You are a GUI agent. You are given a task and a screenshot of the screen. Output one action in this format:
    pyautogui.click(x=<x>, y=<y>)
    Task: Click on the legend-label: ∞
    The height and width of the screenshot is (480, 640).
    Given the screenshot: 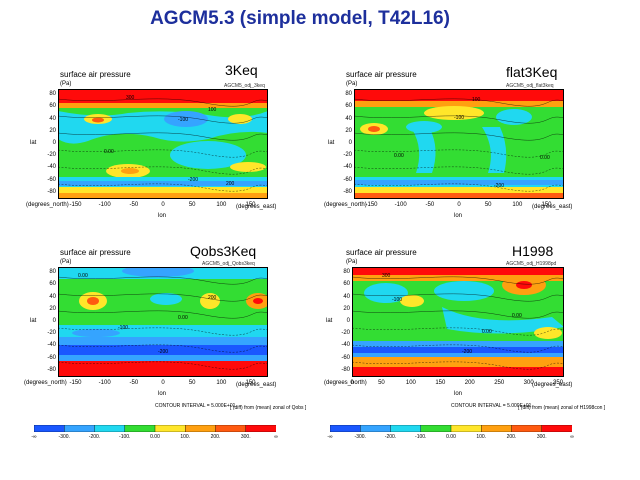 What is the action you would take?
    pyautogui.click(x=572, y=437)
    